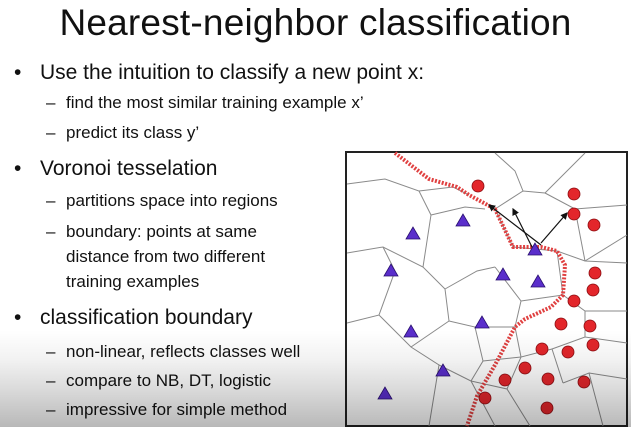 This screenshot has width=631, height=427. I want to click on class-triangles, so click(461, 306).